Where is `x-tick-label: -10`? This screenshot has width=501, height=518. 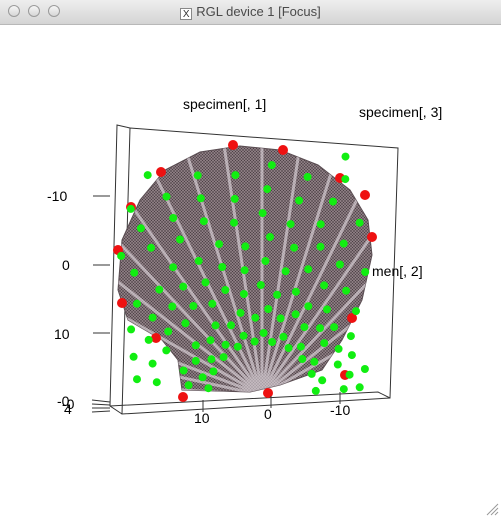 x-tick-label: -10 is located at coordinates (340, 410).